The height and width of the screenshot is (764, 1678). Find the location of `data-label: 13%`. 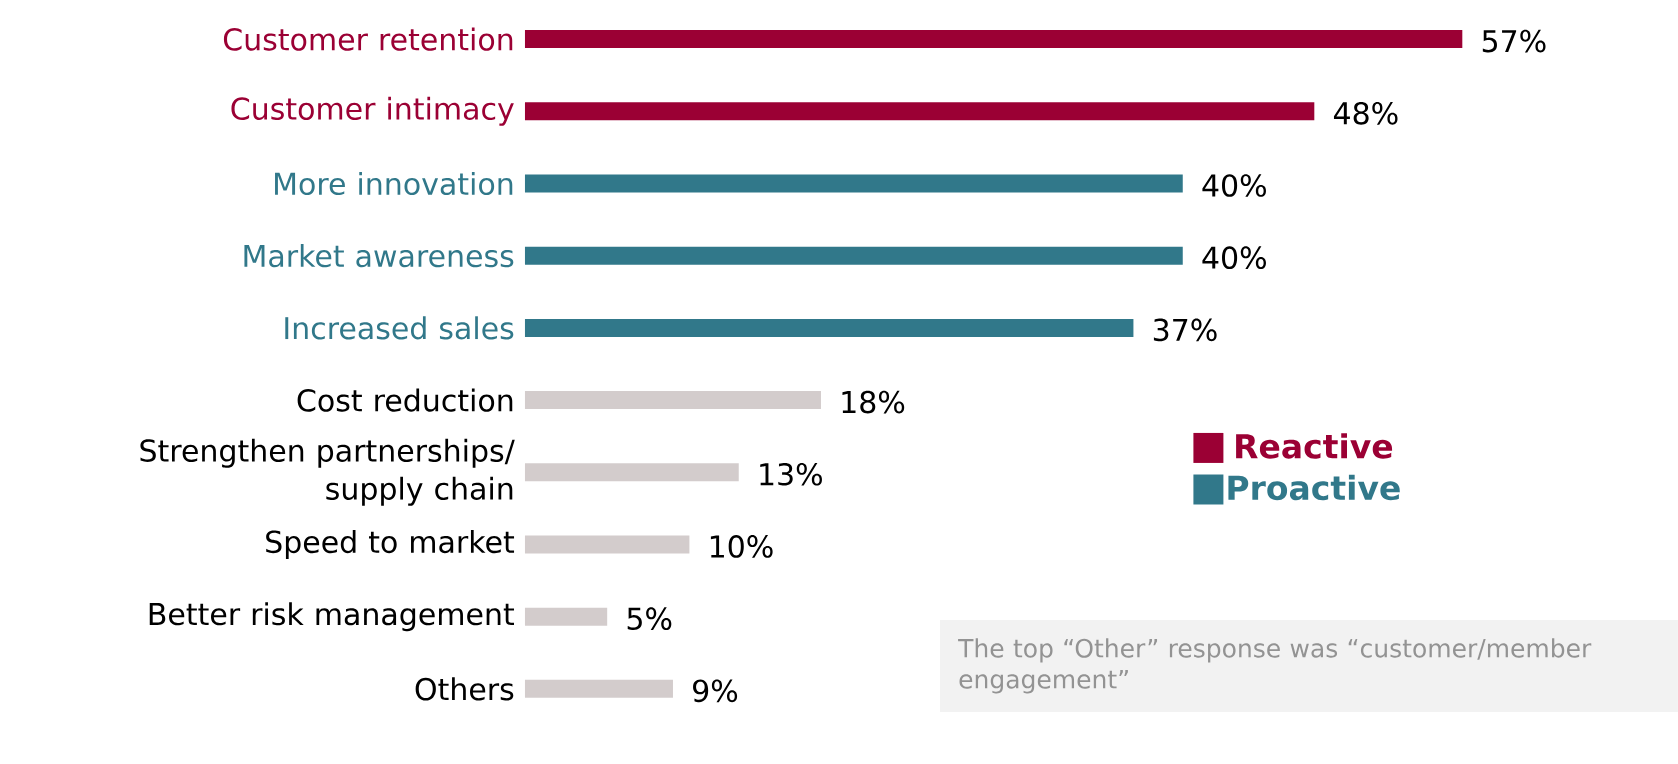

data-label: 13% is located at coordinates (791, 474).